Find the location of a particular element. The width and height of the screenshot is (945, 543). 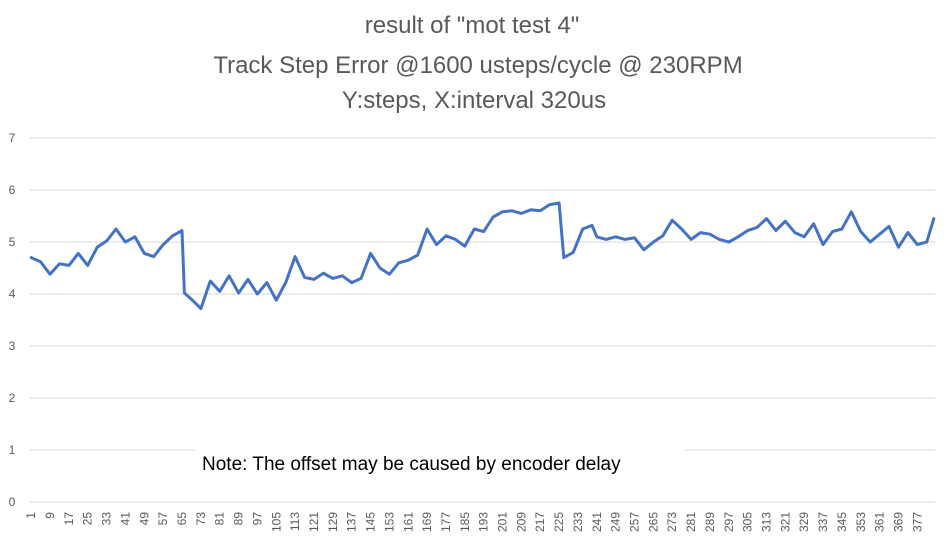

y-tick-label: 3 is located at coordinates (12, 346).